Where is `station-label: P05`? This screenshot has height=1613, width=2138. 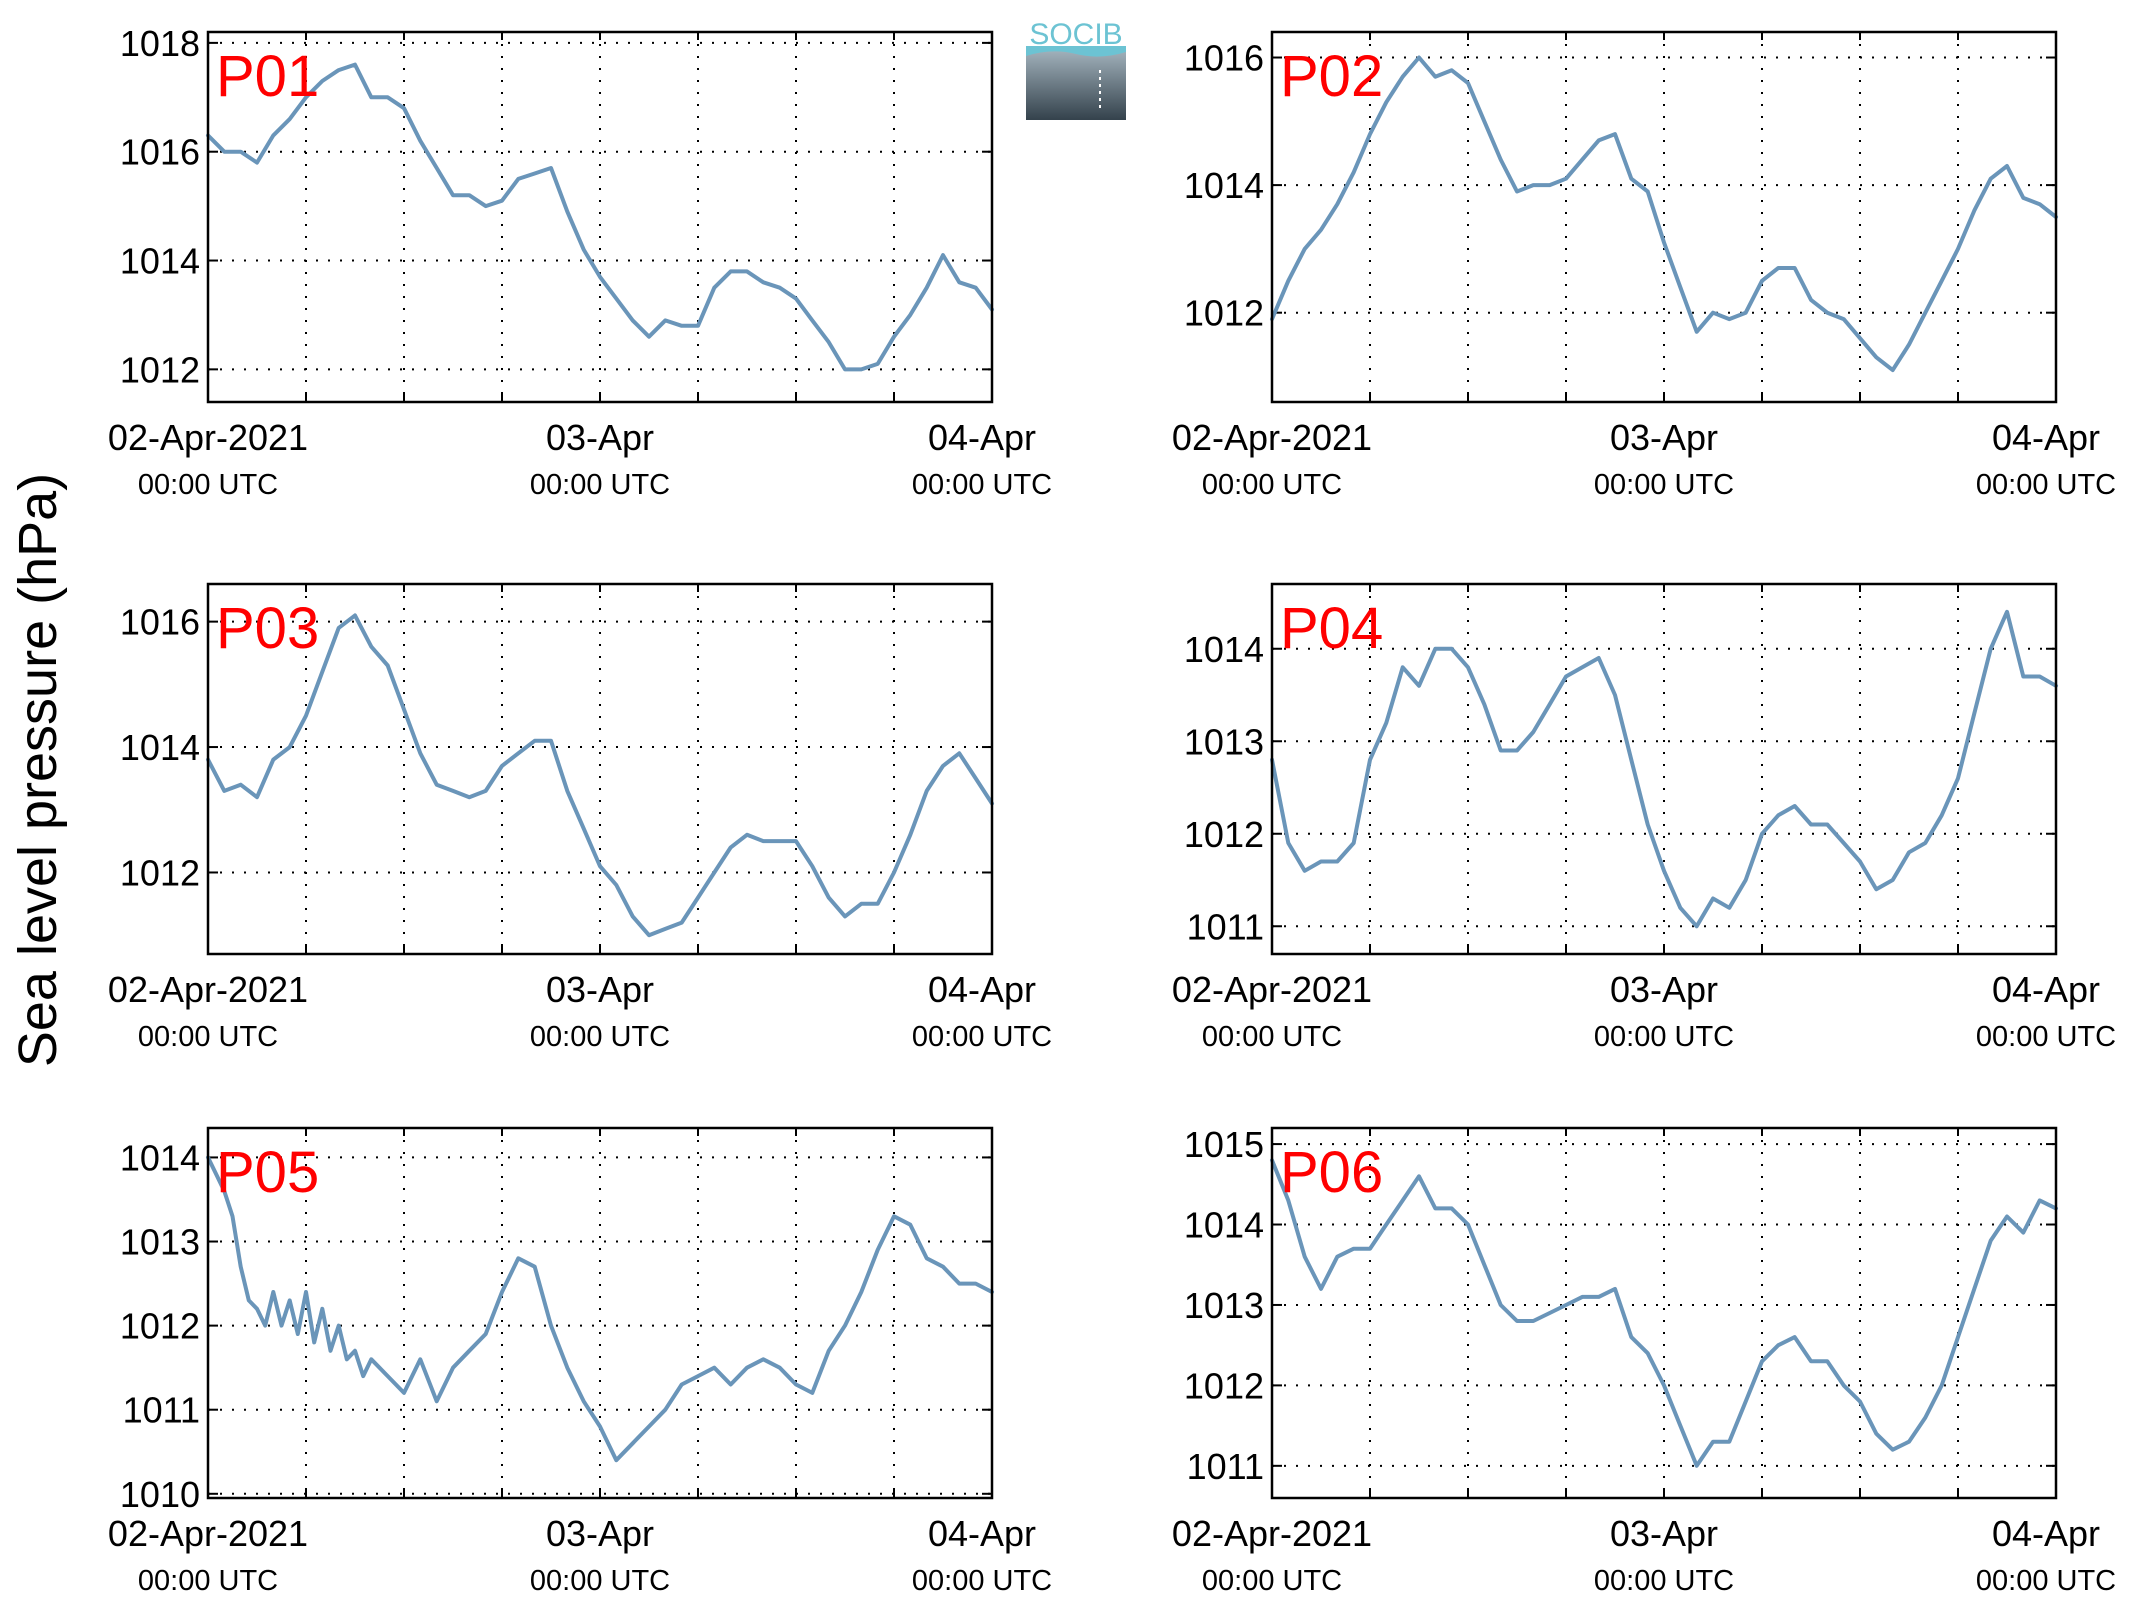
station-label: P05 is located at coordinates (267, 1172).